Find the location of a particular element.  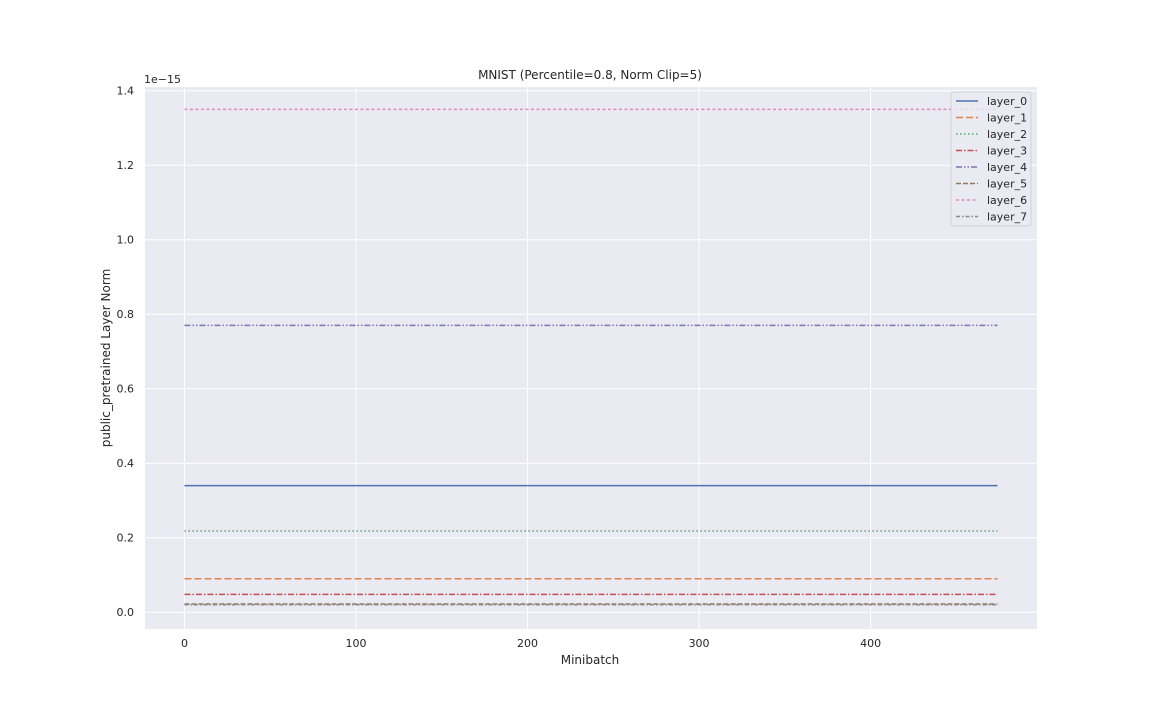

x-tick-label: 0 is located at coordinates (184, 643).